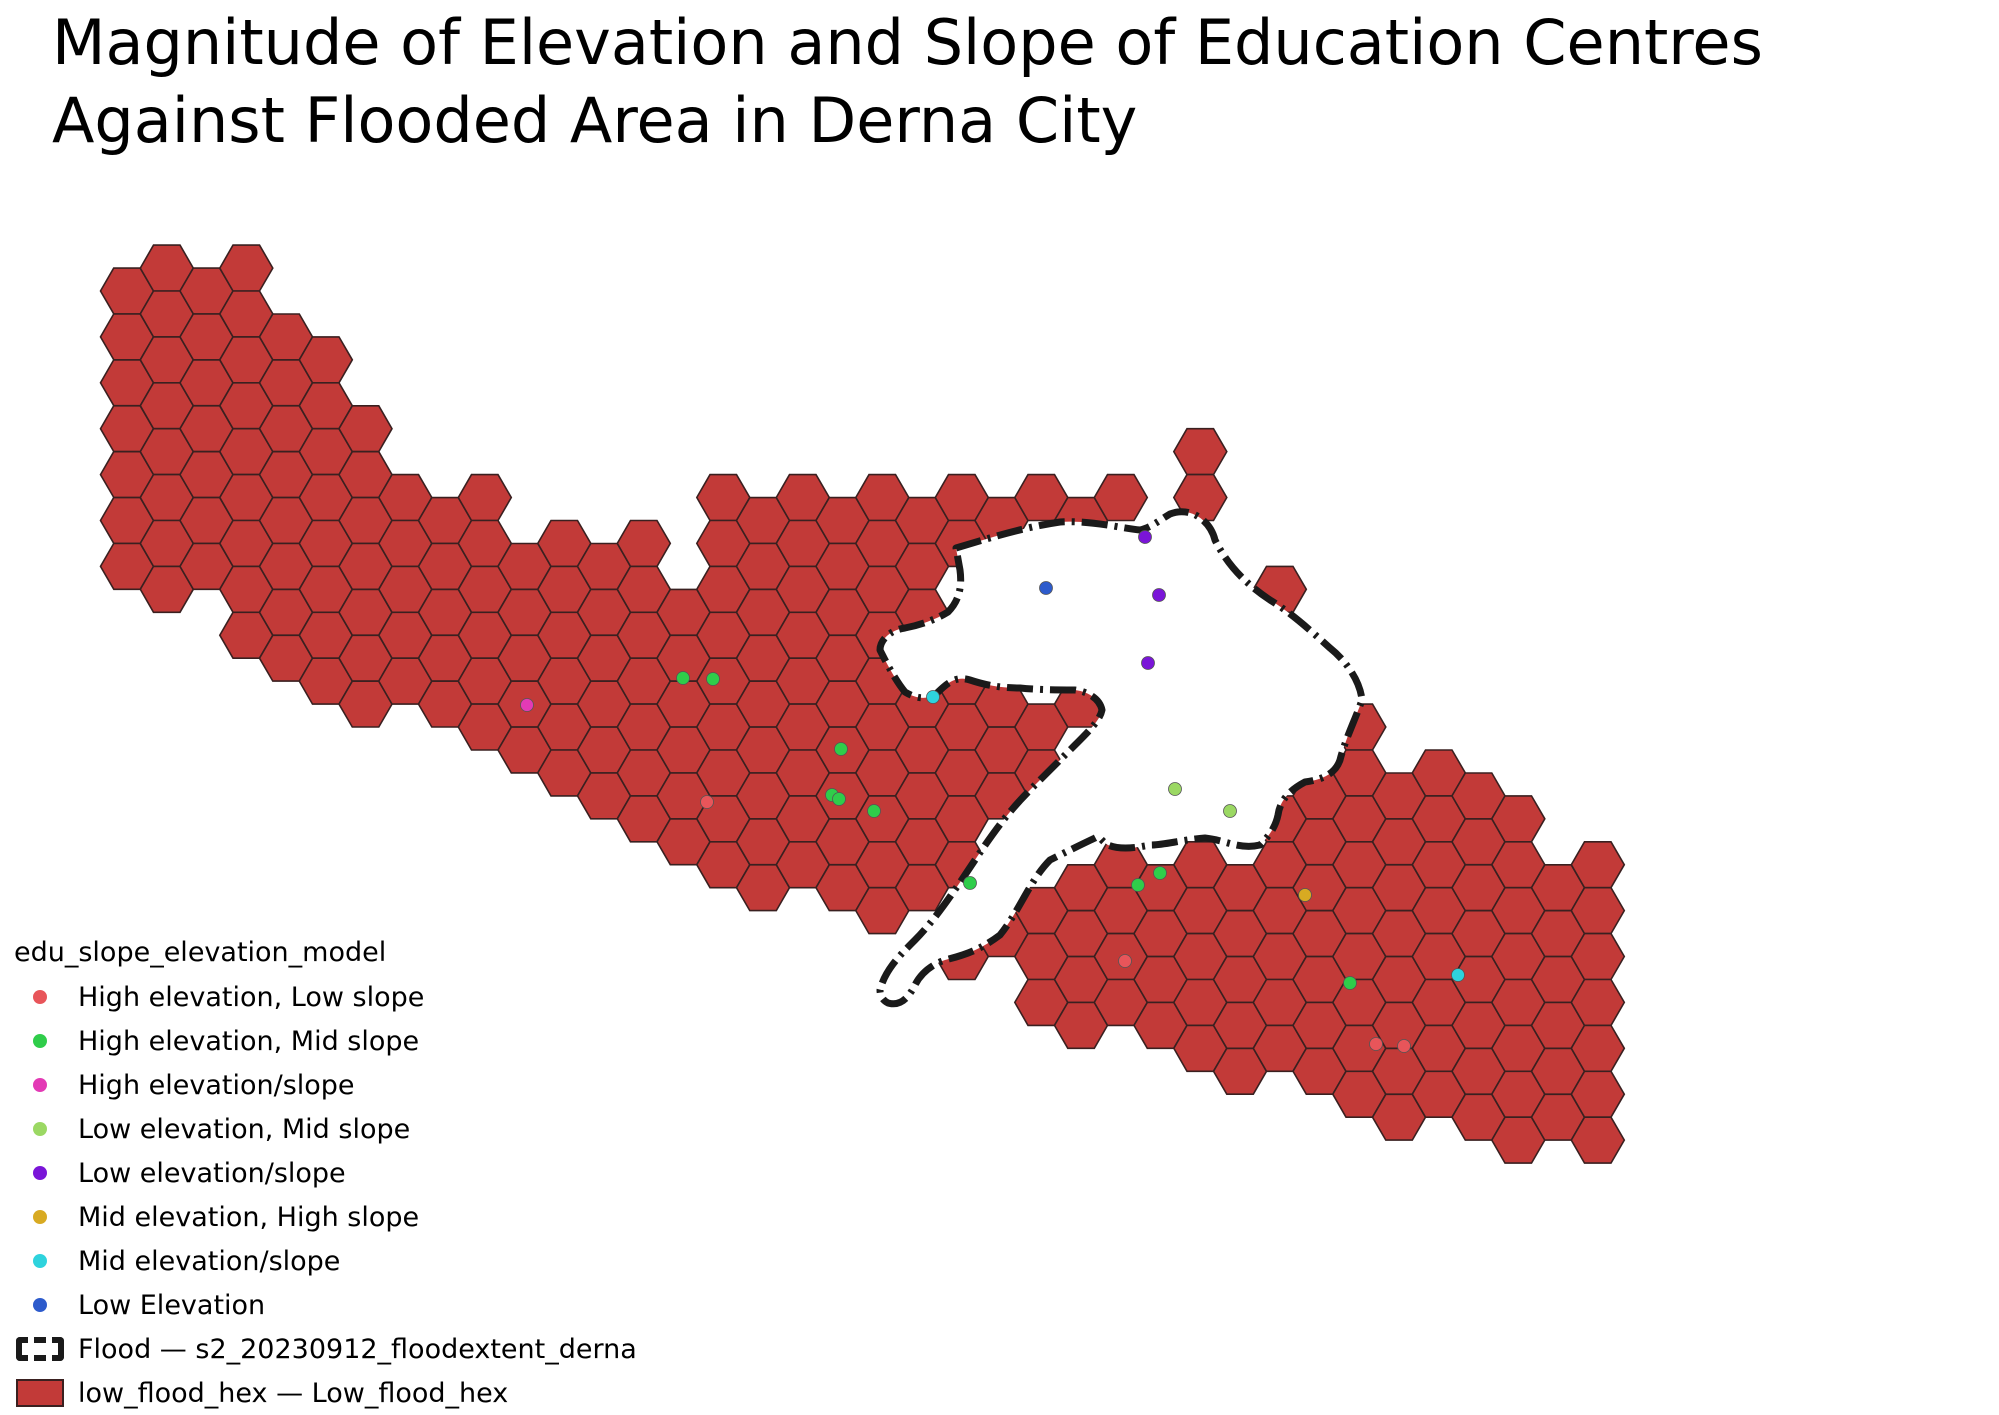  I want to click on legend-label-category: Low elevation, Mid slope, so click(244, 1129).